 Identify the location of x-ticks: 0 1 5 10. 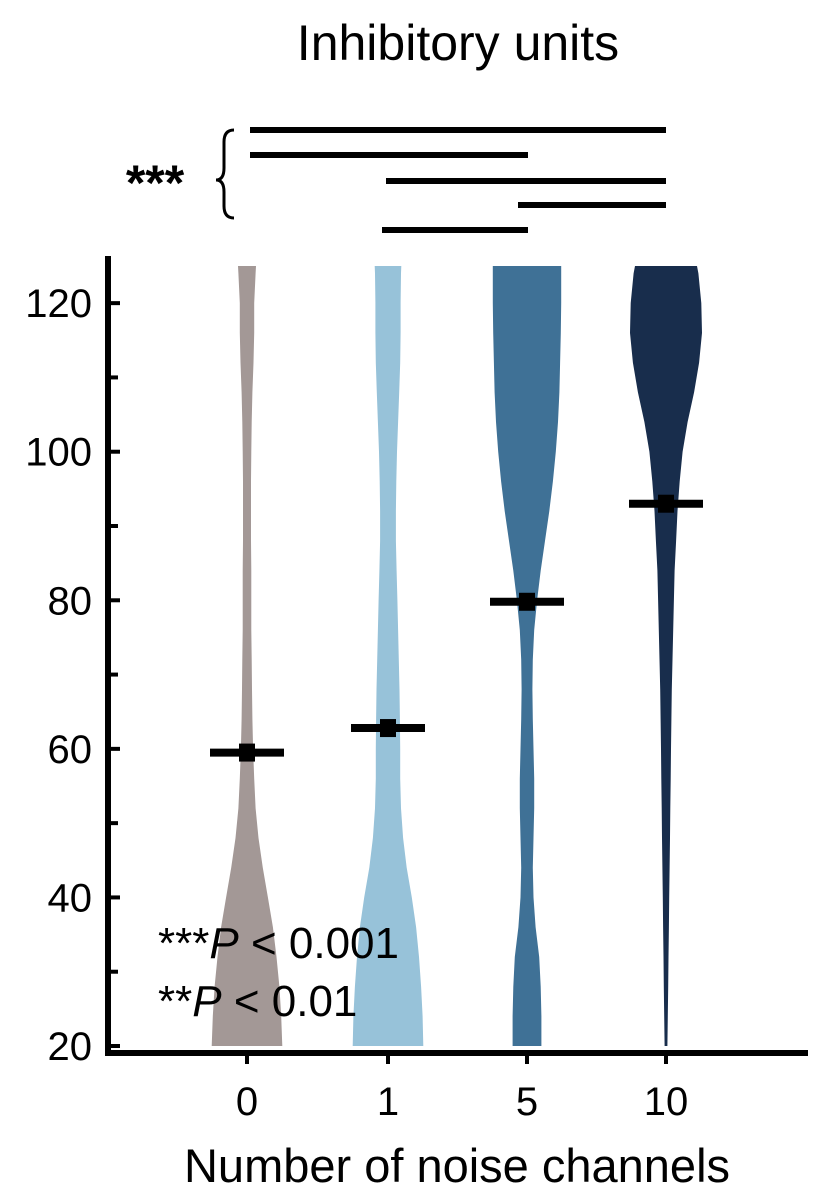
(462, 1088).